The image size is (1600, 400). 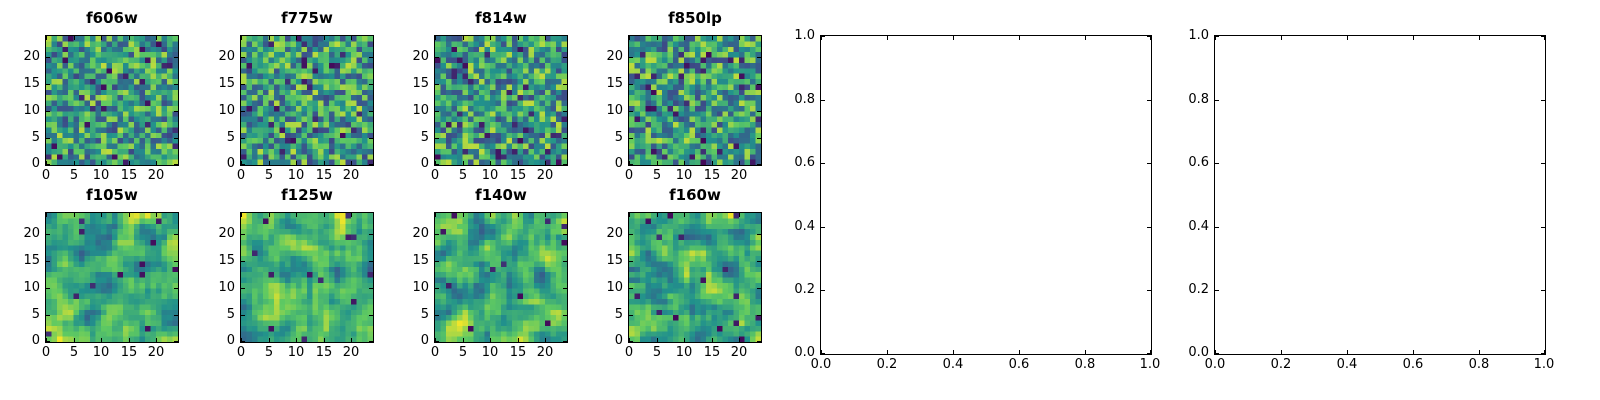 I want to click on y-tick-label: 0.0, so click(x=804, y=352).